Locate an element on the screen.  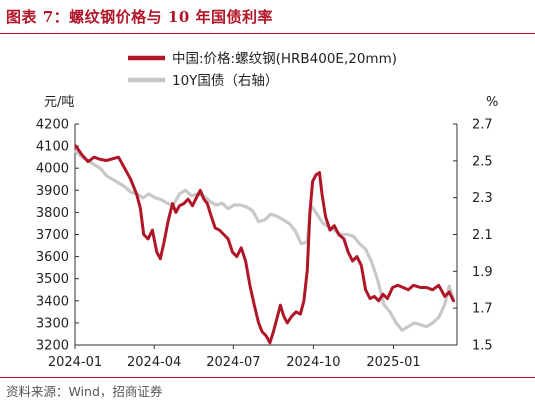
legend-label-bond: 10Y国债（右轴） is located at coordinates (225, 81).